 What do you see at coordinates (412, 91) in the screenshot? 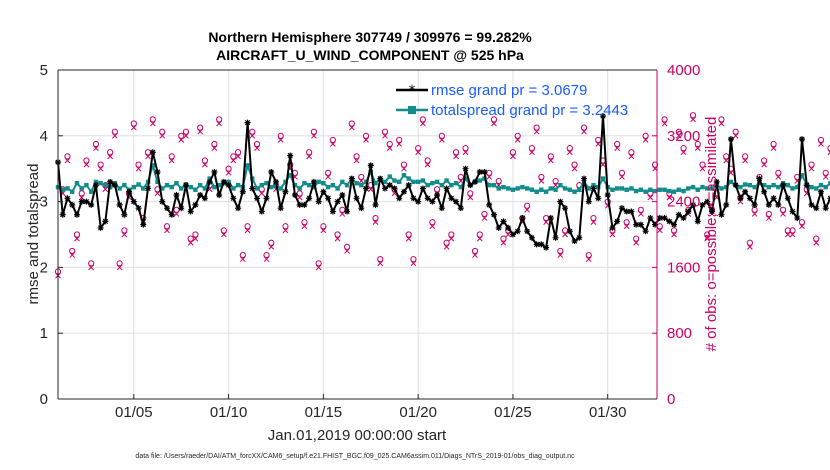
I see `legend-rmse-marker: *` at bounding box center [412, 91].